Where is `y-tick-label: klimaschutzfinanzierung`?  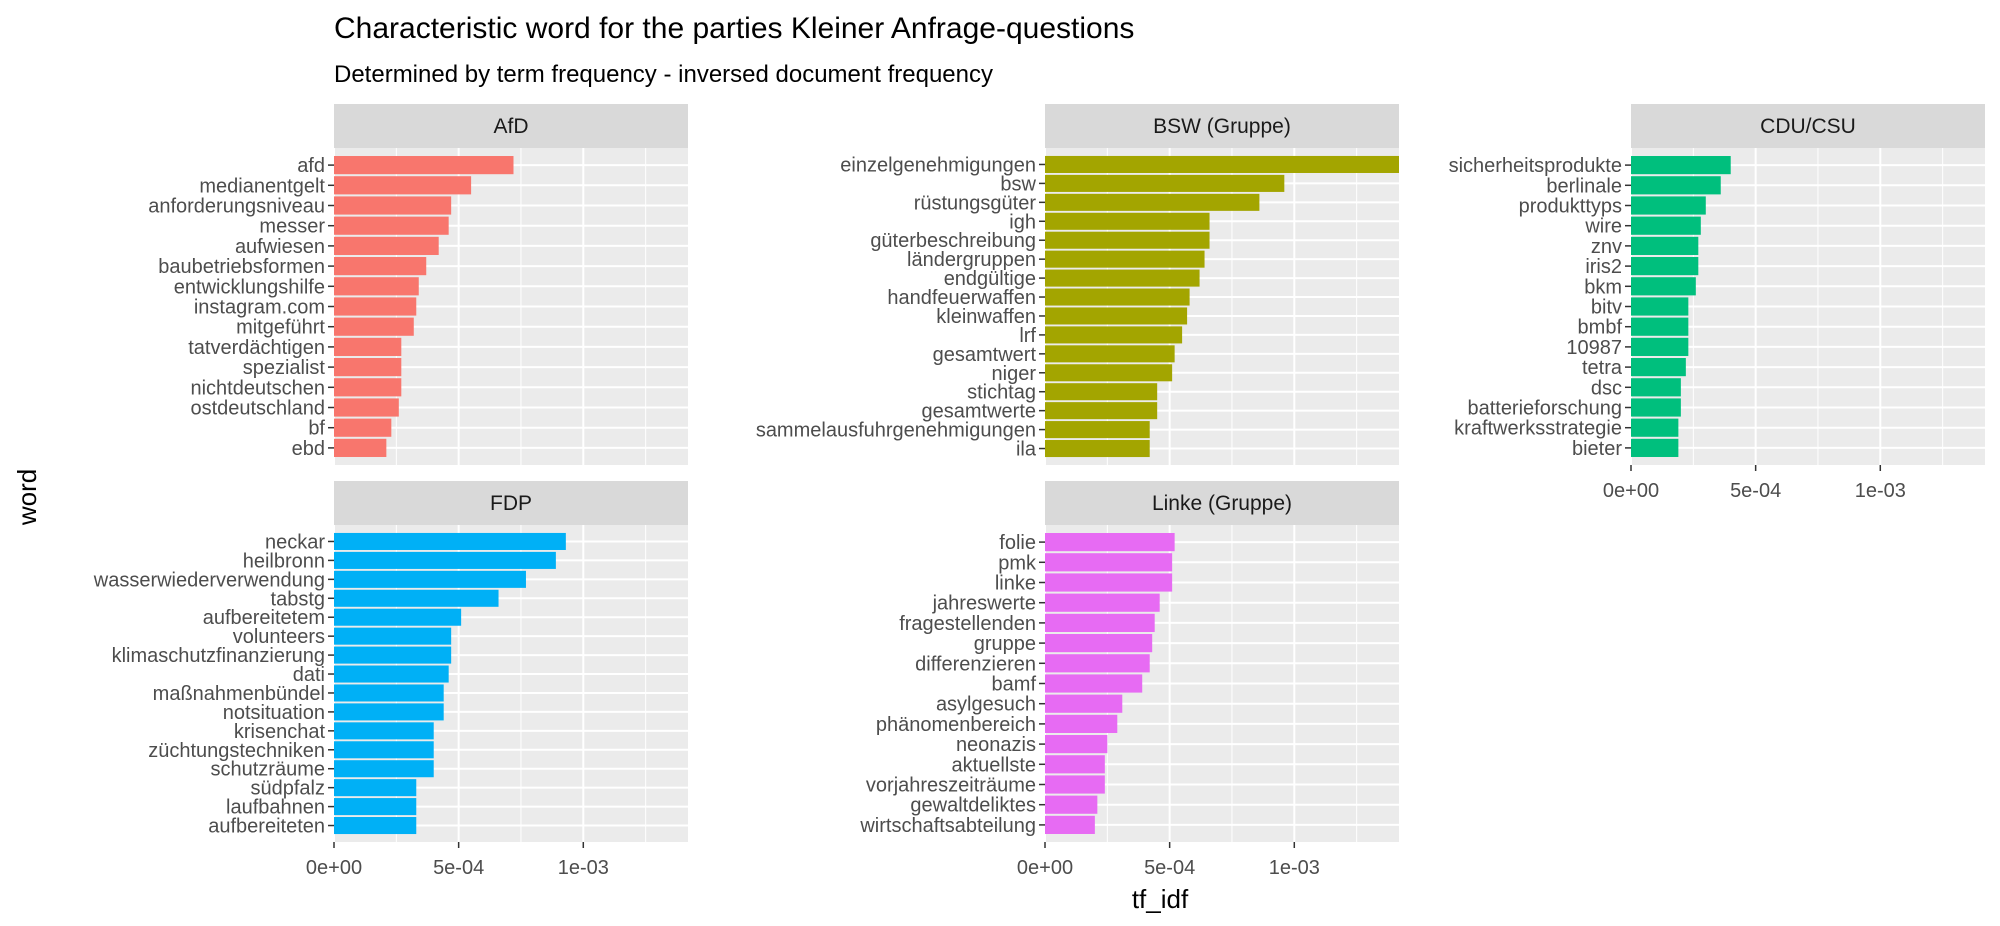
y-tick-label: klimaschutzfinanzierung is located at coordinates (218, 656).